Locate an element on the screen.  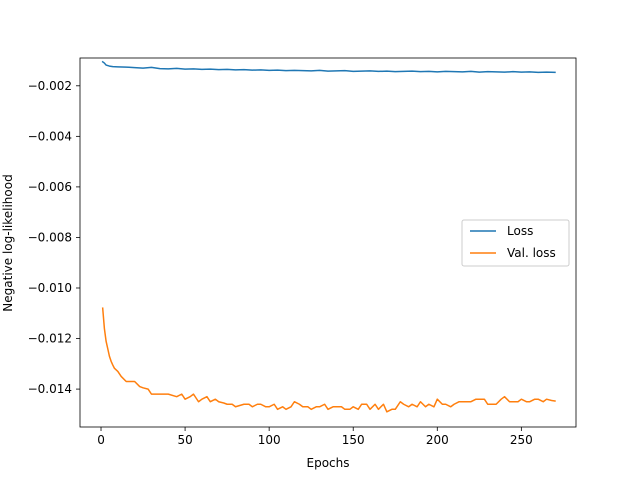
y-tick-label: −0.002 is located at coordinates (50, 86).